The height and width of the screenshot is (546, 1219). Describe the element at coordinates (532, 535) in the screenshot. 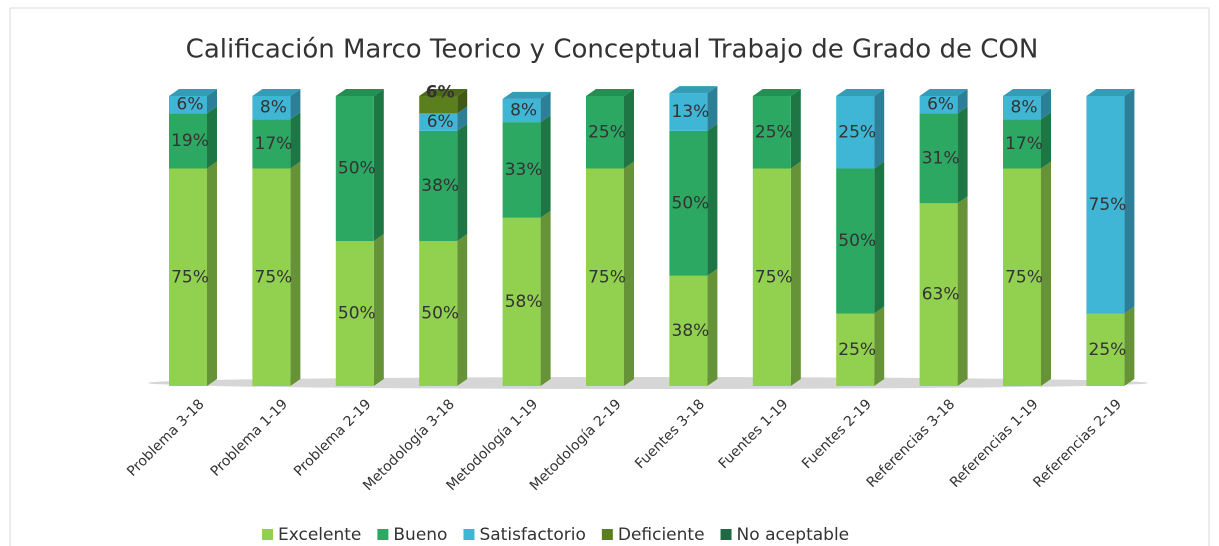

I see `legend-label: Satisfactorio` at that location.